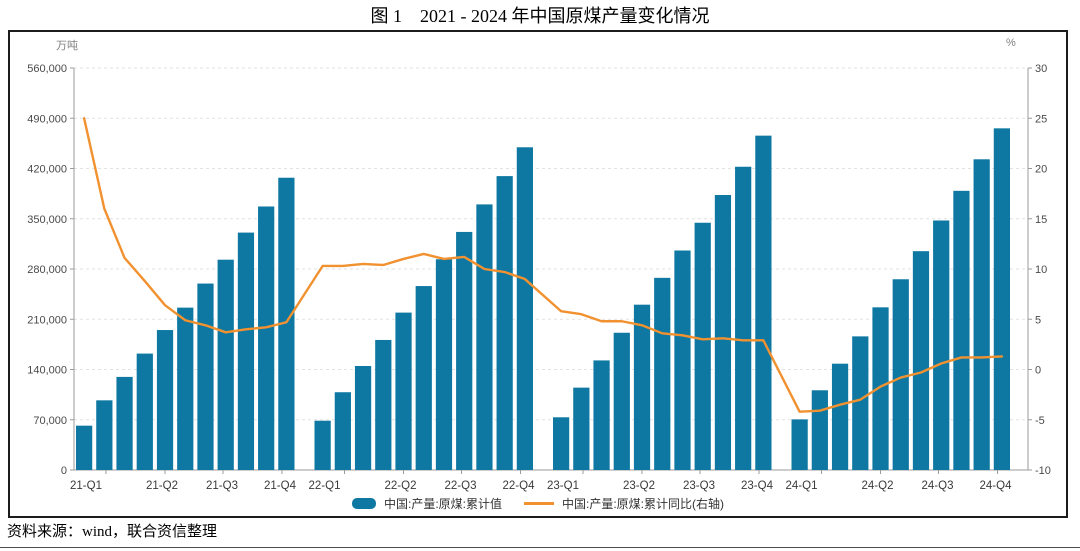  Describe the element at coordinates (996, 486) in the screenshot. I see `x-axis-tick-label: 24-Q4` at that location.